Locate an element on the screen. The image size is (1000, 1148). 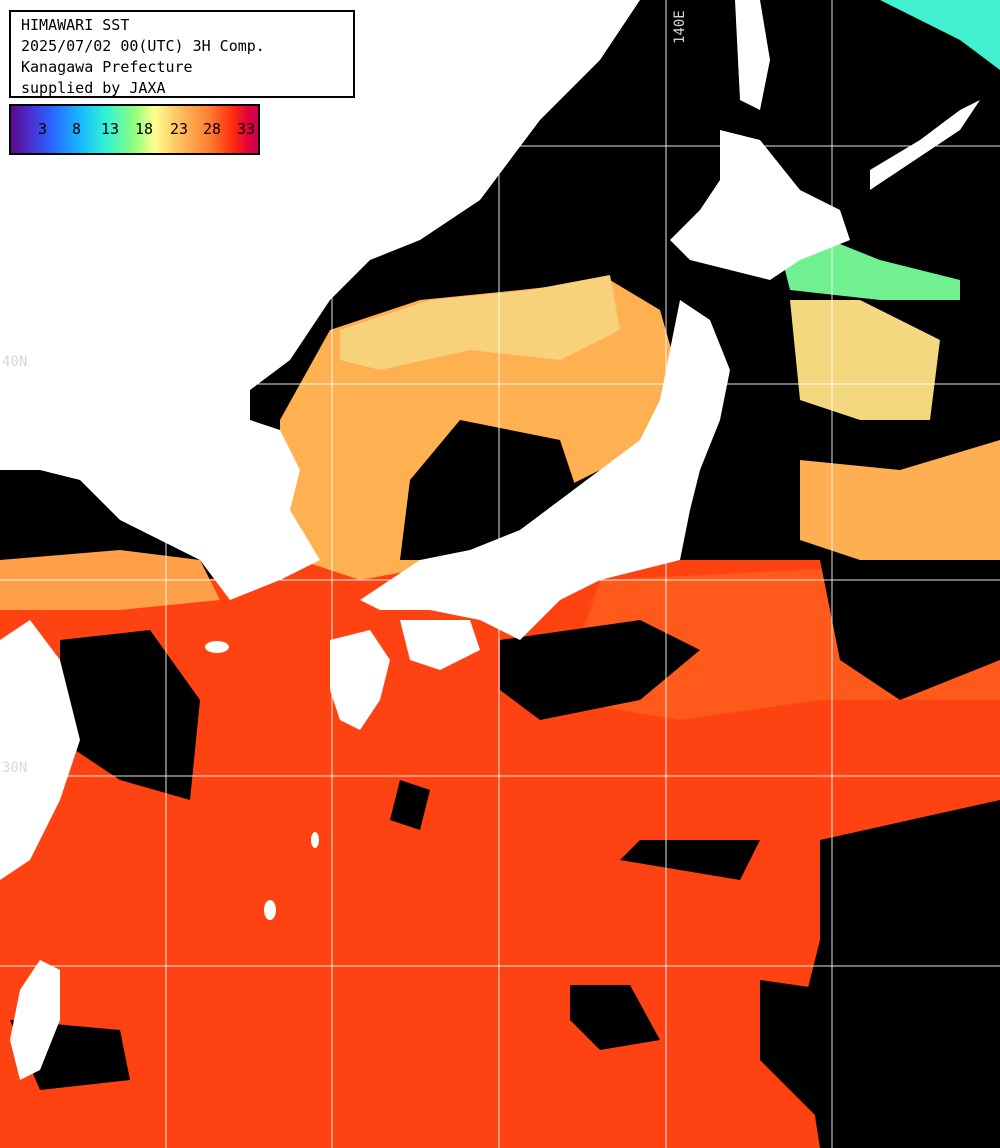
title-line-prefecture: Kanagawa Prefecture is located at coordinates (107, 67).